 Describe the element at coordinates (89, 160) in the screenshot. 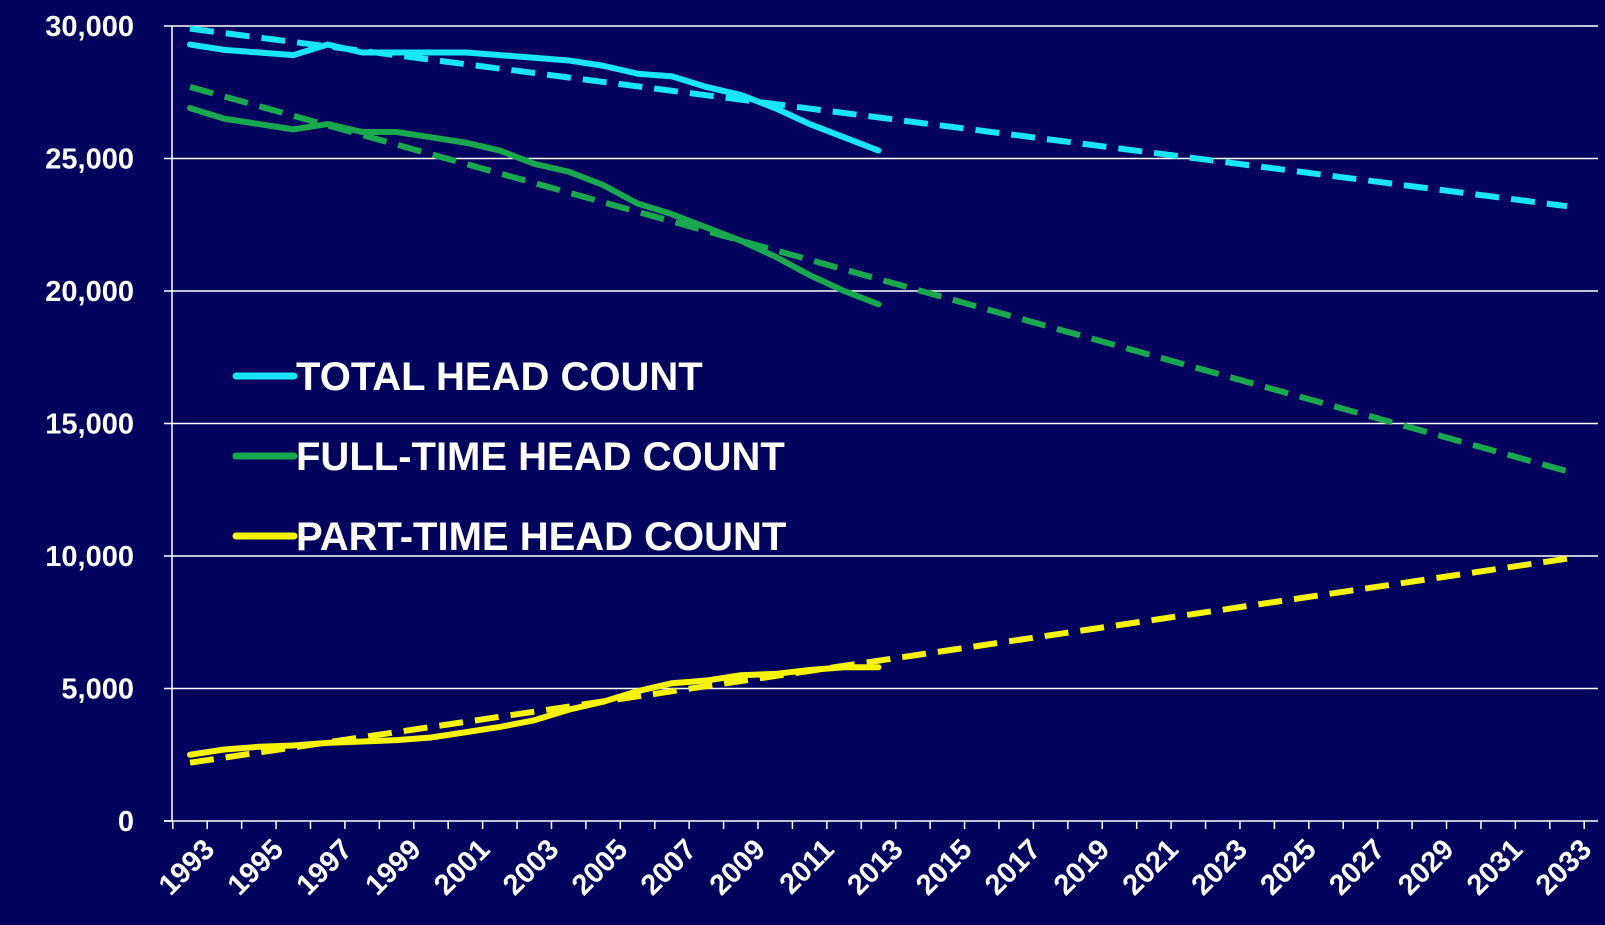

I see `y-tick-label: 25,000` at that location.